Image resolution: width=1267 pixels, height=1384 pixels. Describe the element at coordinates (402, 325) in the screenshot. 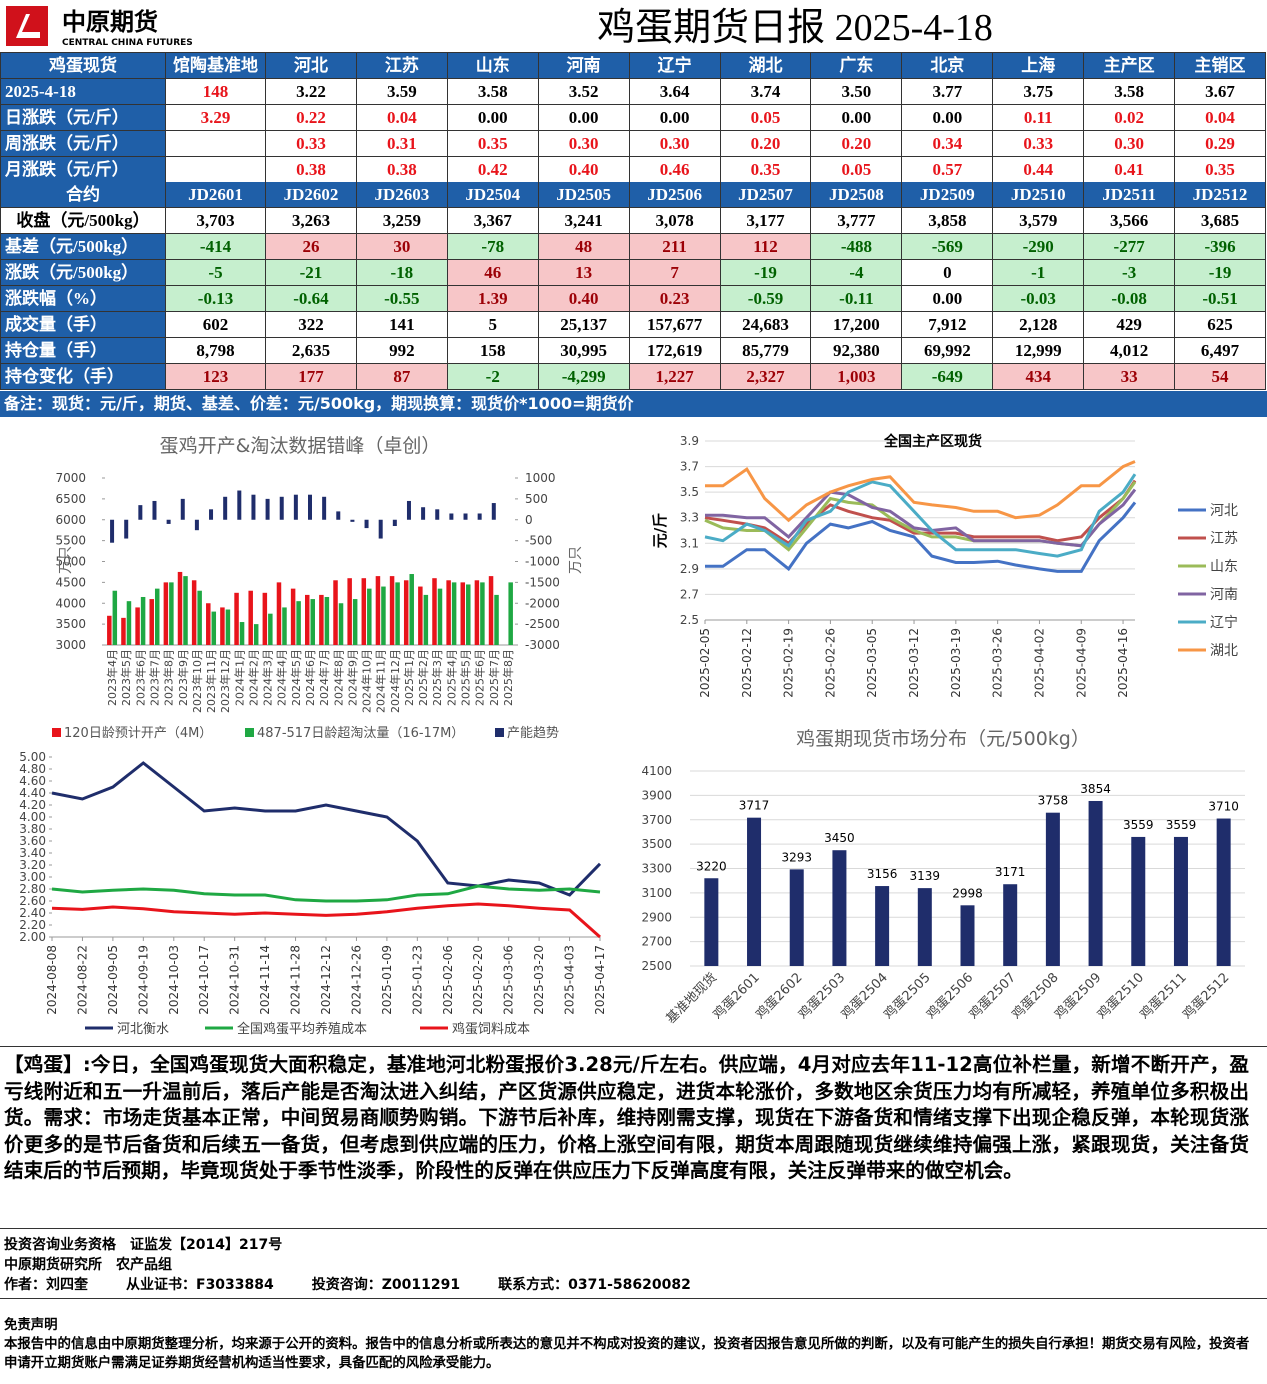

I see `futures-cell: 141` at that location.